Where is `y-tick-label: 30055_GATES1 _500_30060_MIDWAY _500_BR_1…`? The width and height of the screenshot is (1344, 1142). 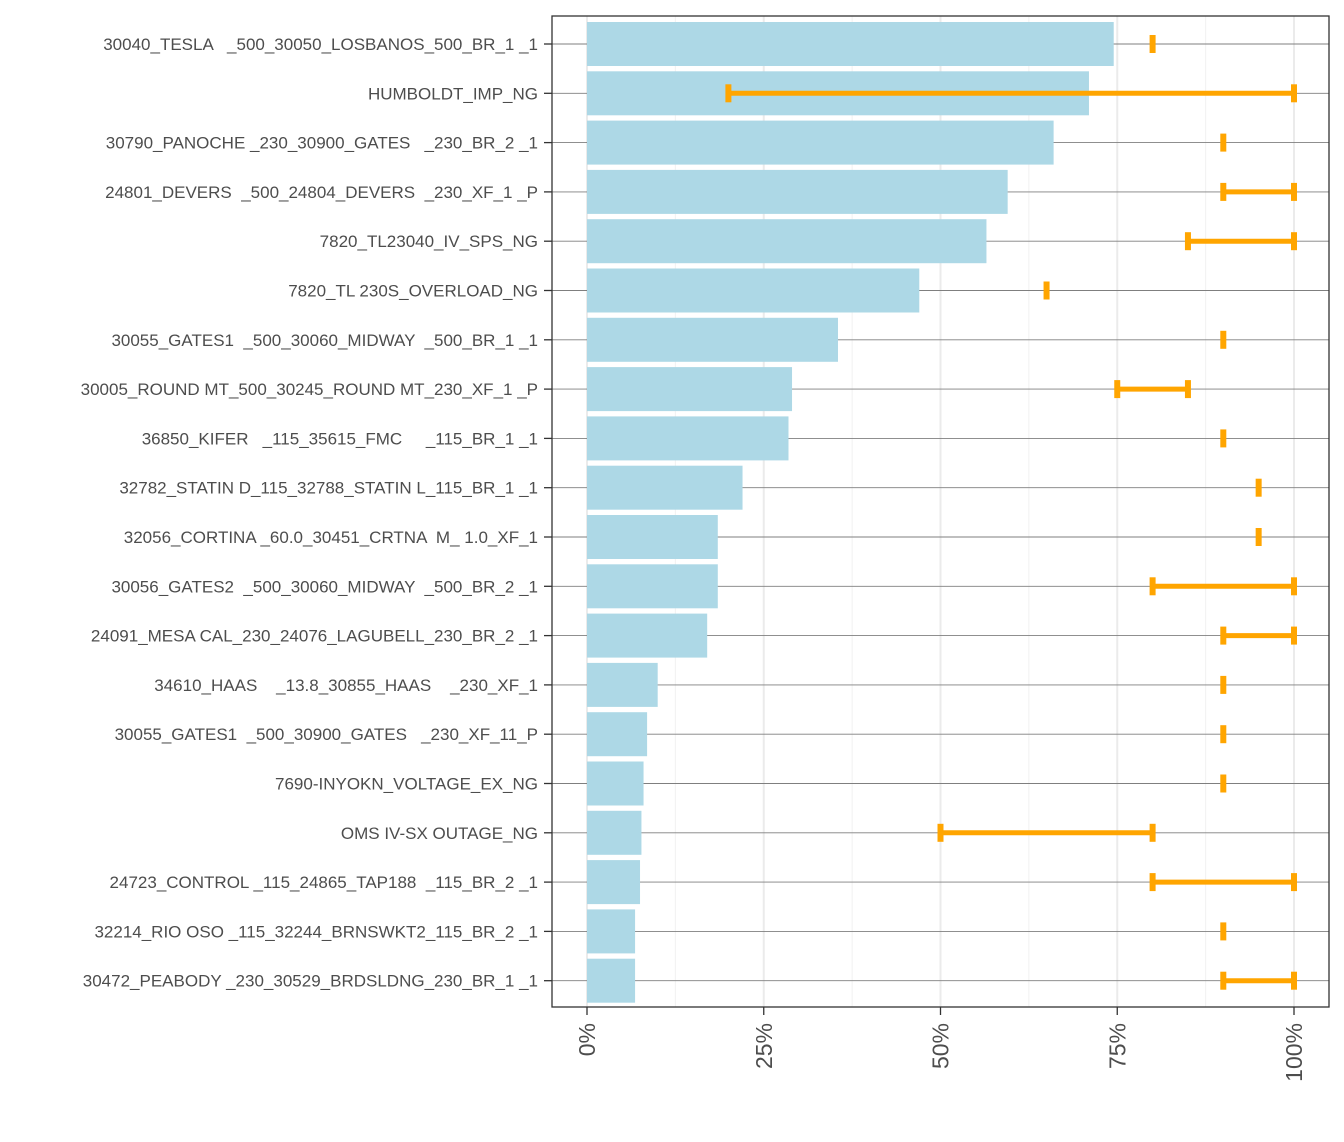 y-tick-label: 30055_GATES1 _500_30060_MIDWAY _500_BR_1… is located at coordinates (324, 340).